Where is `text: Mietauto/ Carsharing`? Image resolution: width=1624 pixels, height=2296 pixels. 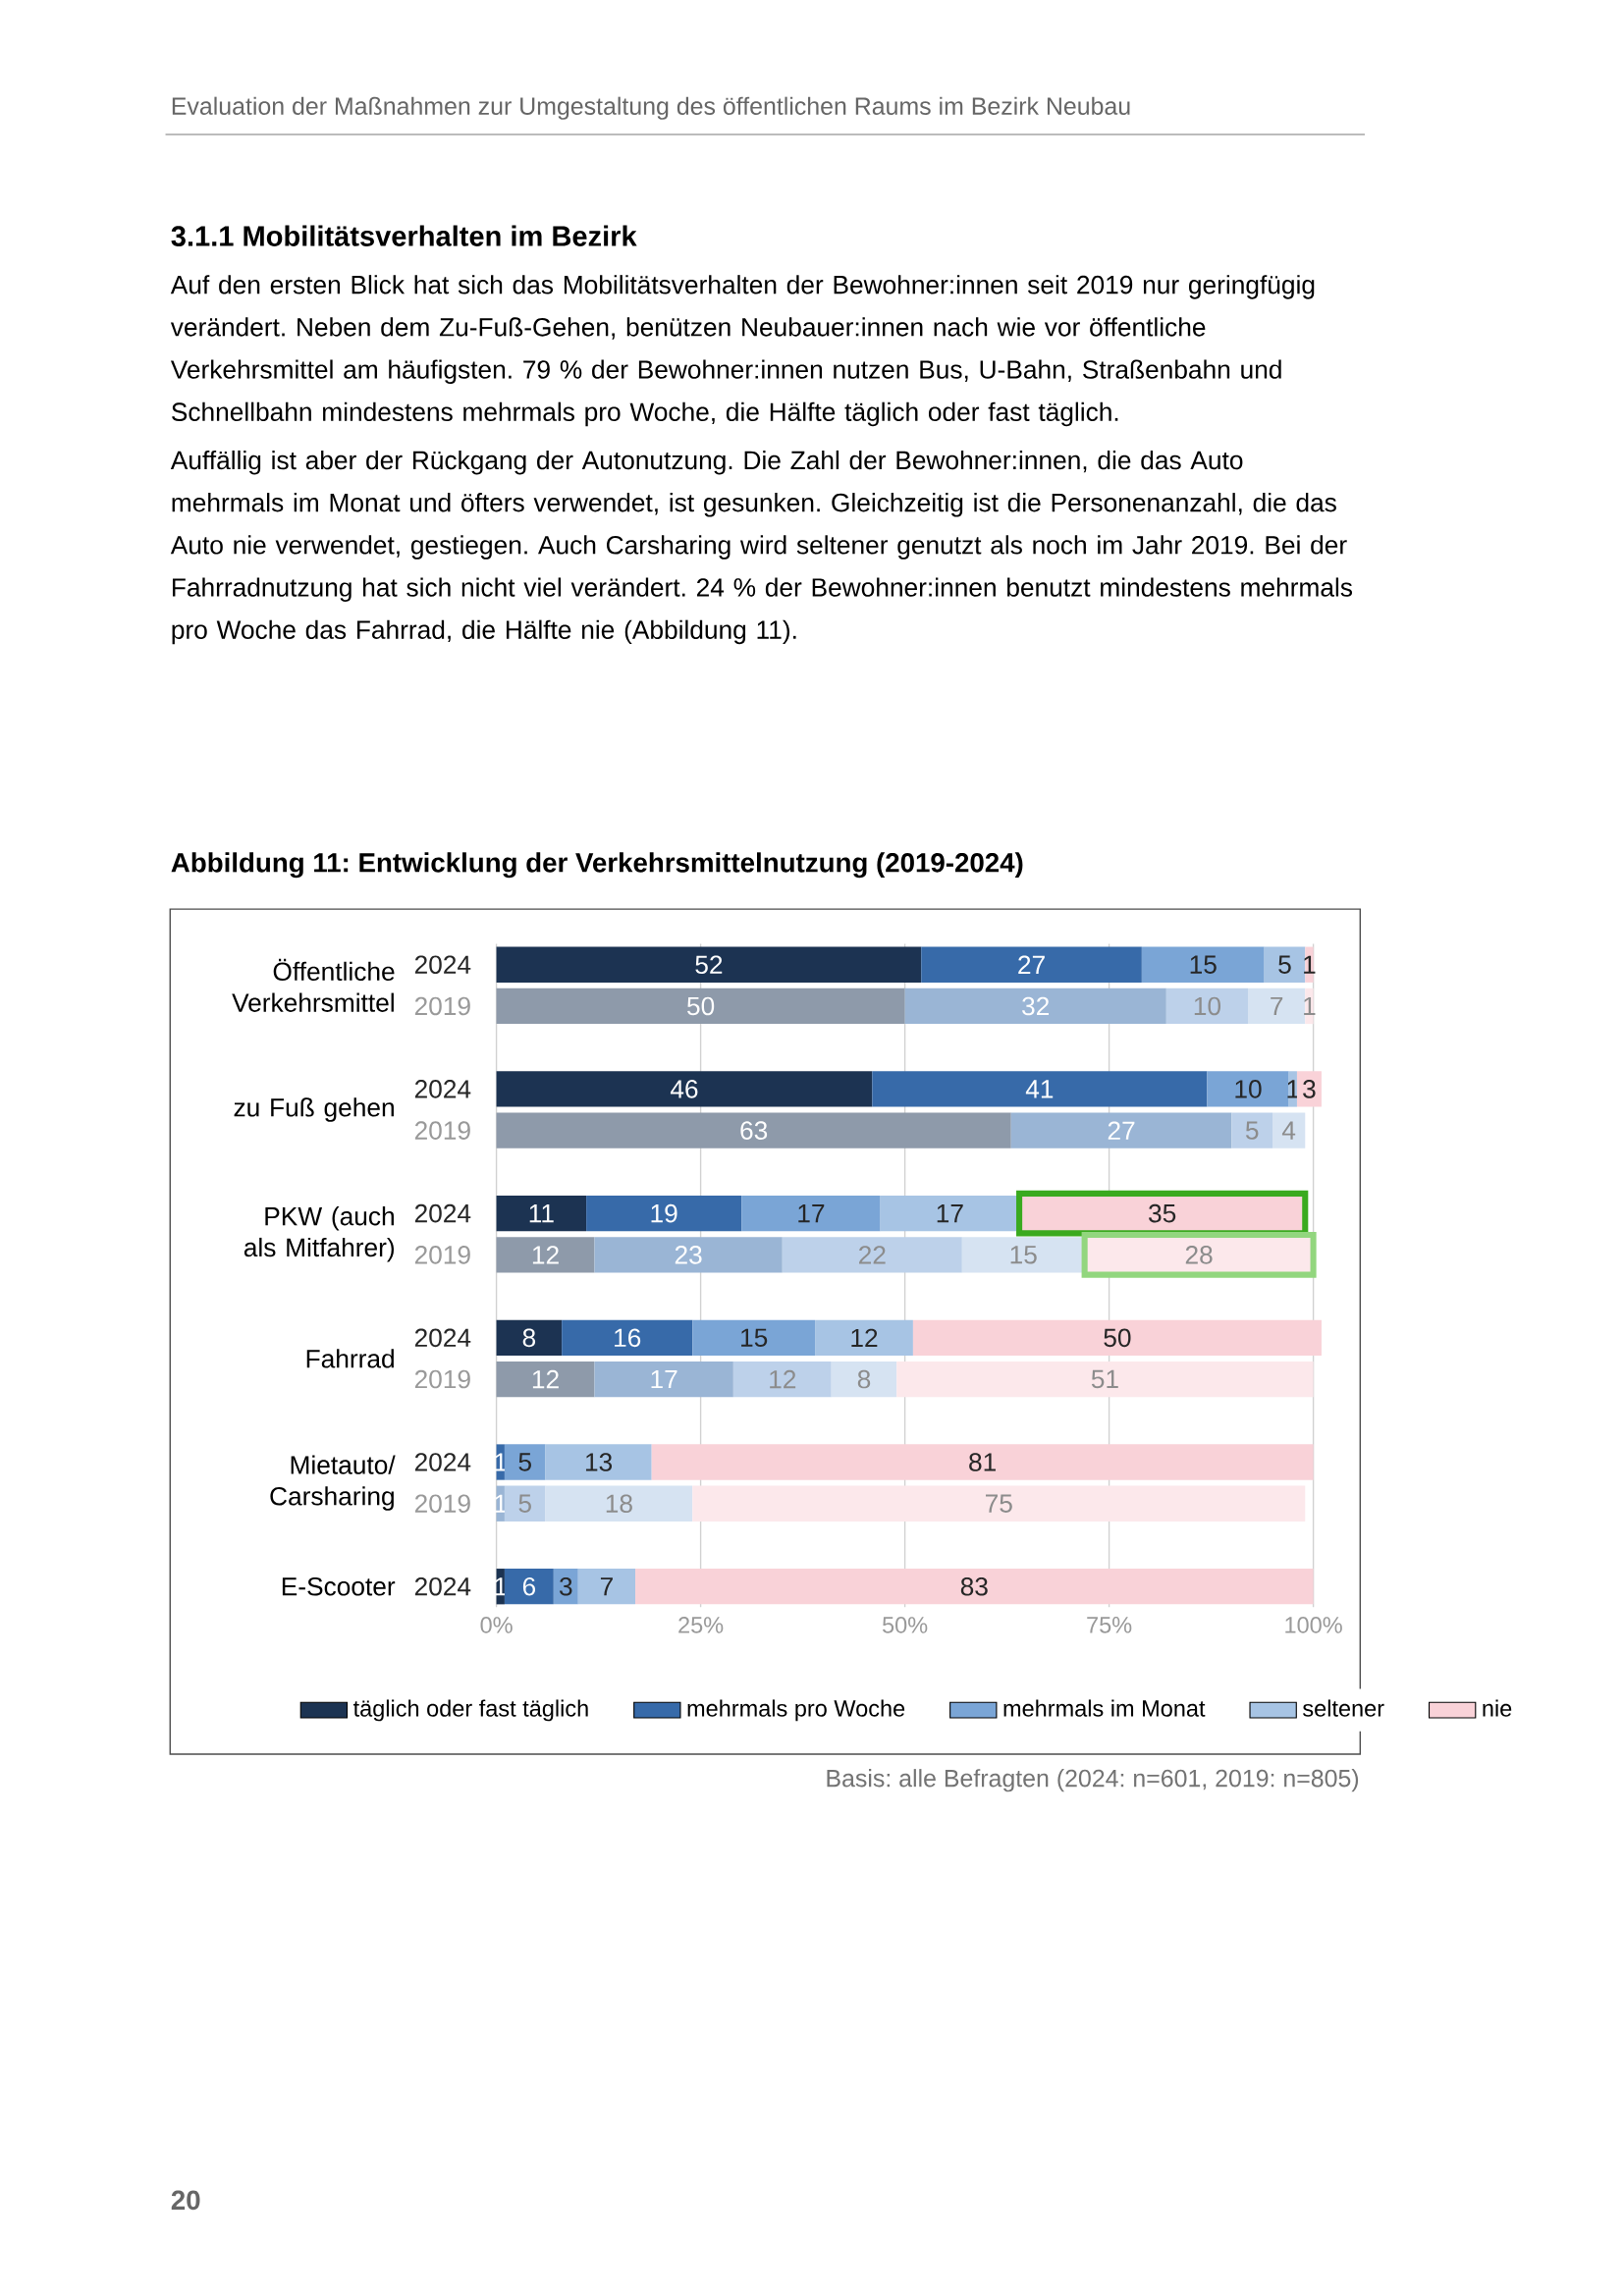
text: Mietauto/ Carsharing is located at coordinates (333, 1483).